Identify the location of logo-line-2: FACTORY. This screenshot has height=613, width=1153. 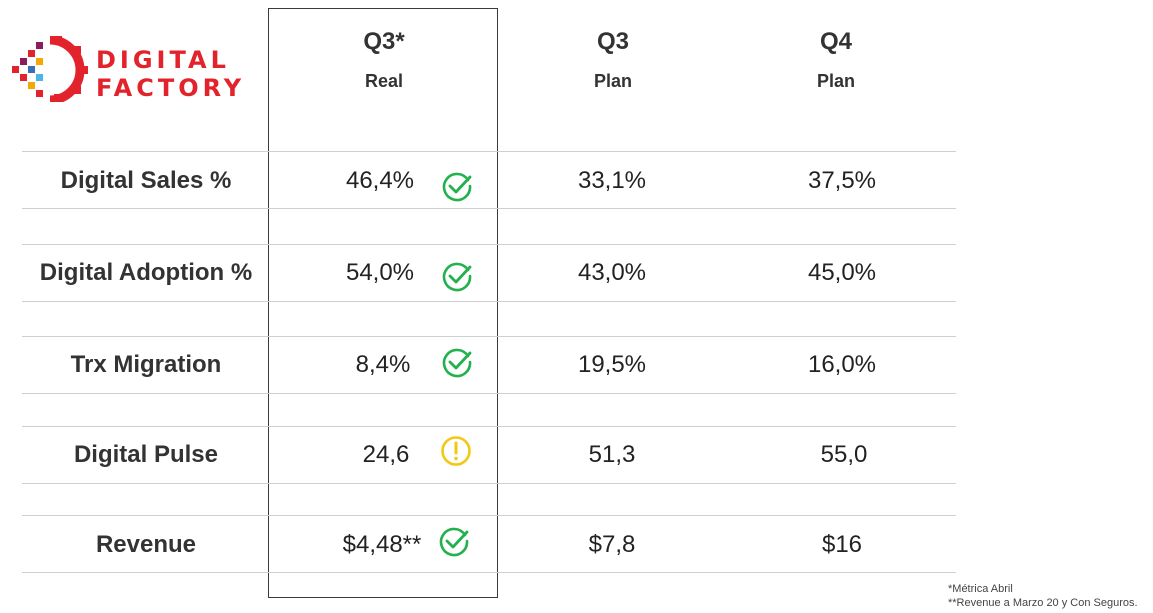
(171, 88).